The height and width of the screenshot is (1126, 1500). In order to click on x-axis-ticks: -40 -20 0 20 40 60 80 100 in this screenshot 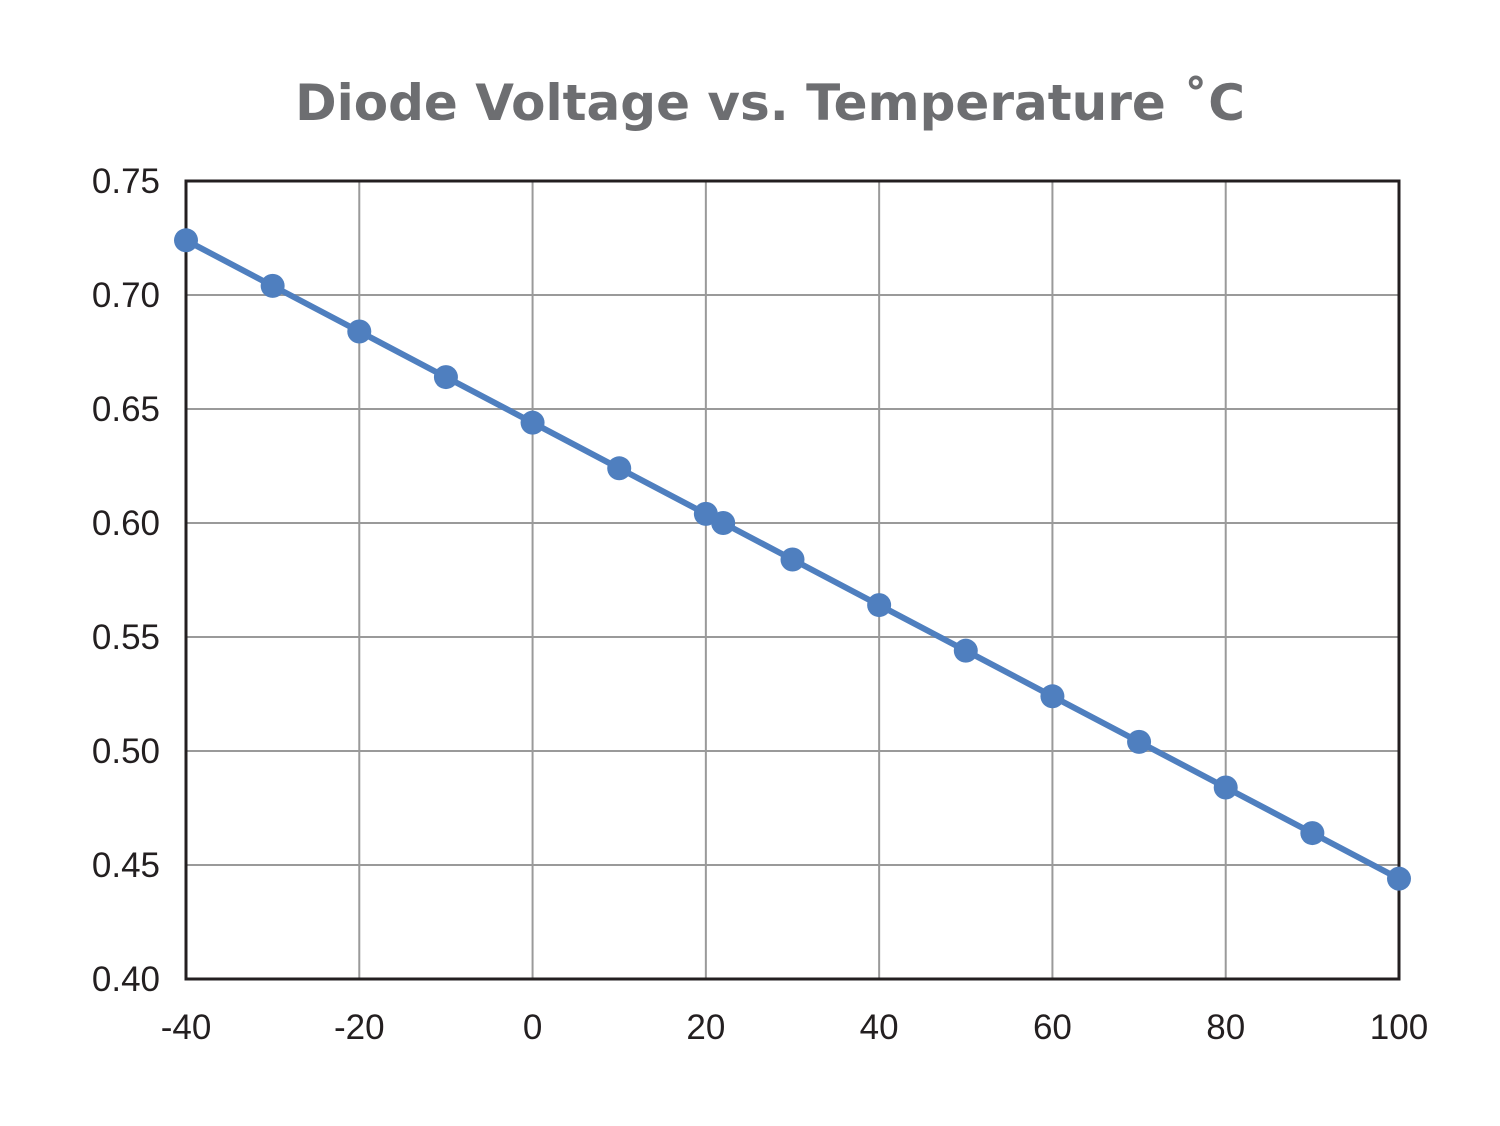, I will do `click(795, 1027)`.